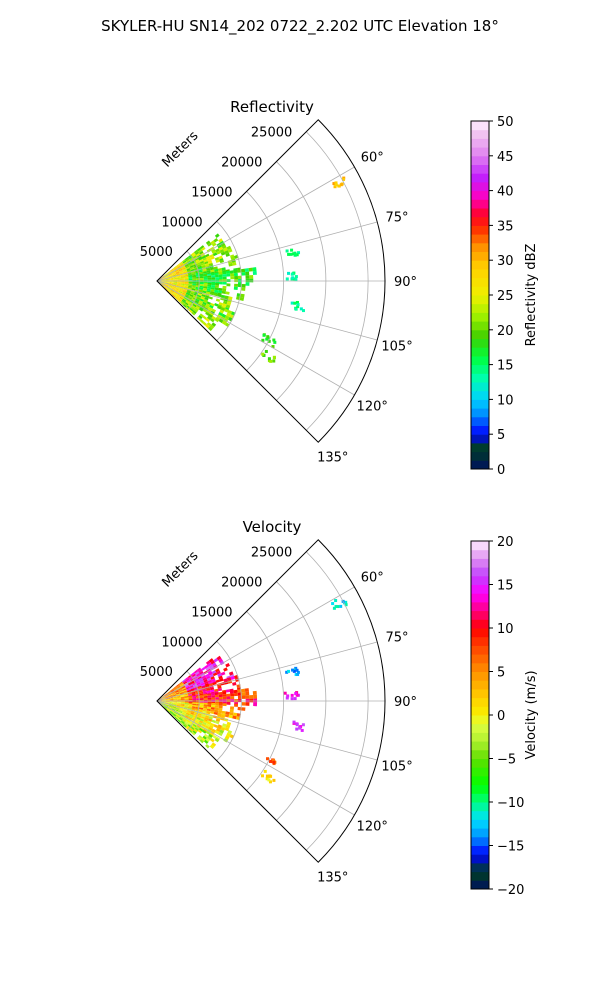 This screenshot has height=1000, width=600. What do you see at coordinates (405, 282) in the screenshot?
I see `angular-tick-label: 90°` at bounding box center [405, 282].